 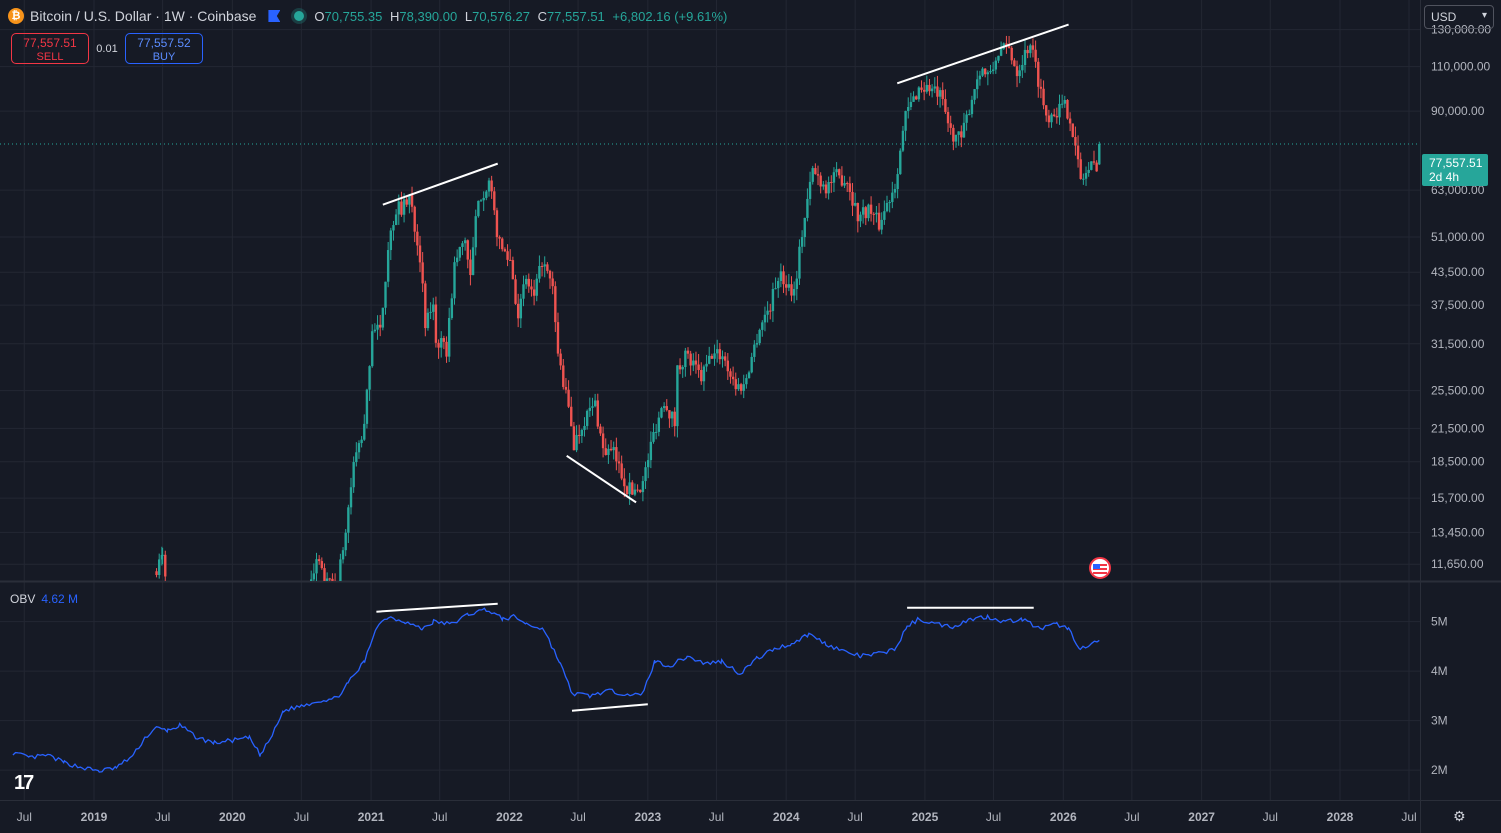 What do you see at coordinates (1444, 17) in the screenshot?
I see `currency-value: USD` at bounding box center [1444, 17].